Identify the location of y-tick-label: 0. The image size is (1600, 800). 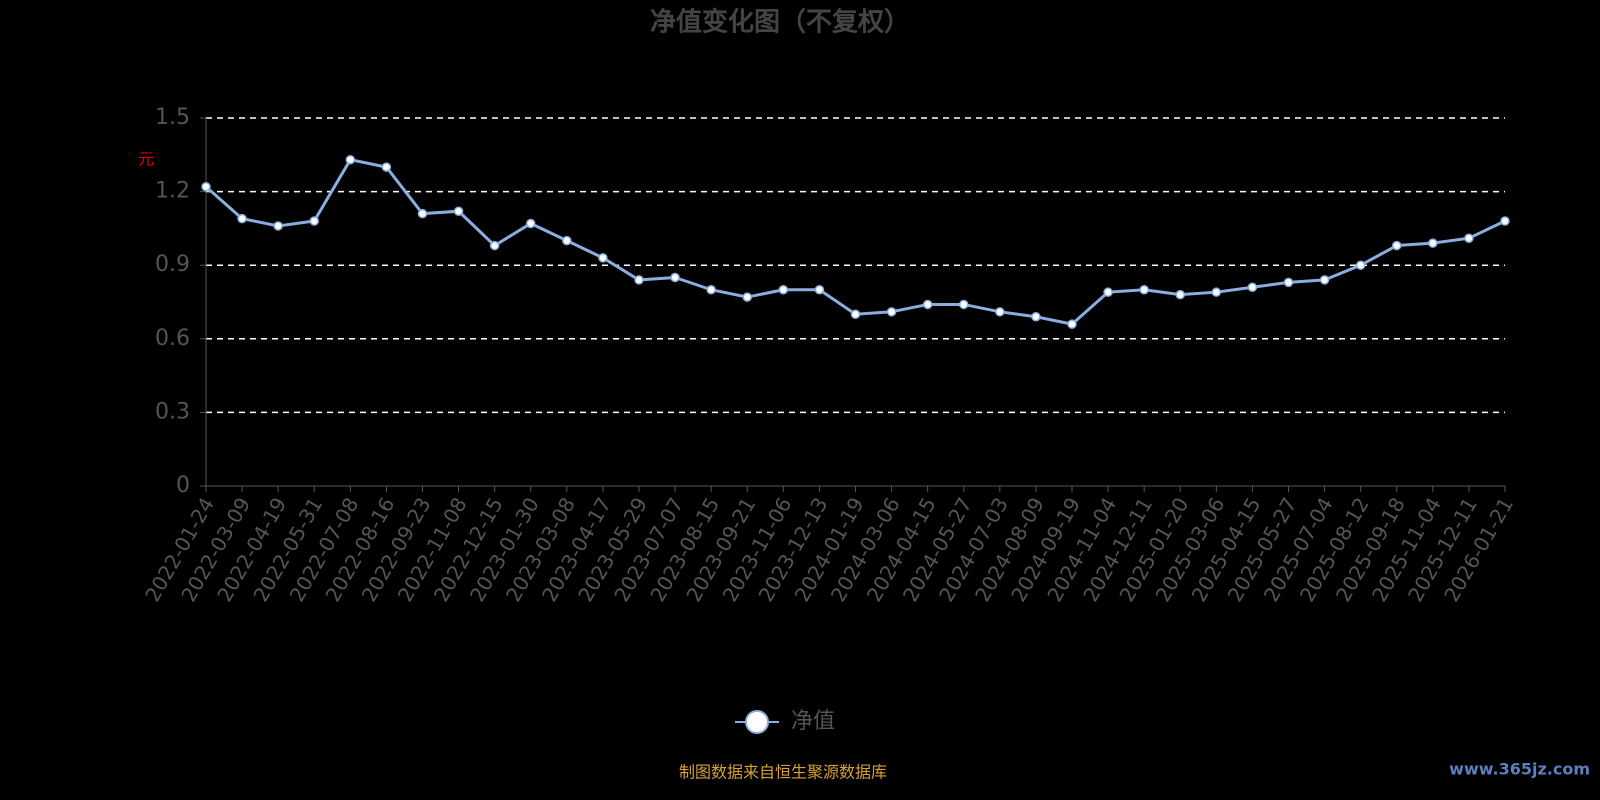
(183, 485).